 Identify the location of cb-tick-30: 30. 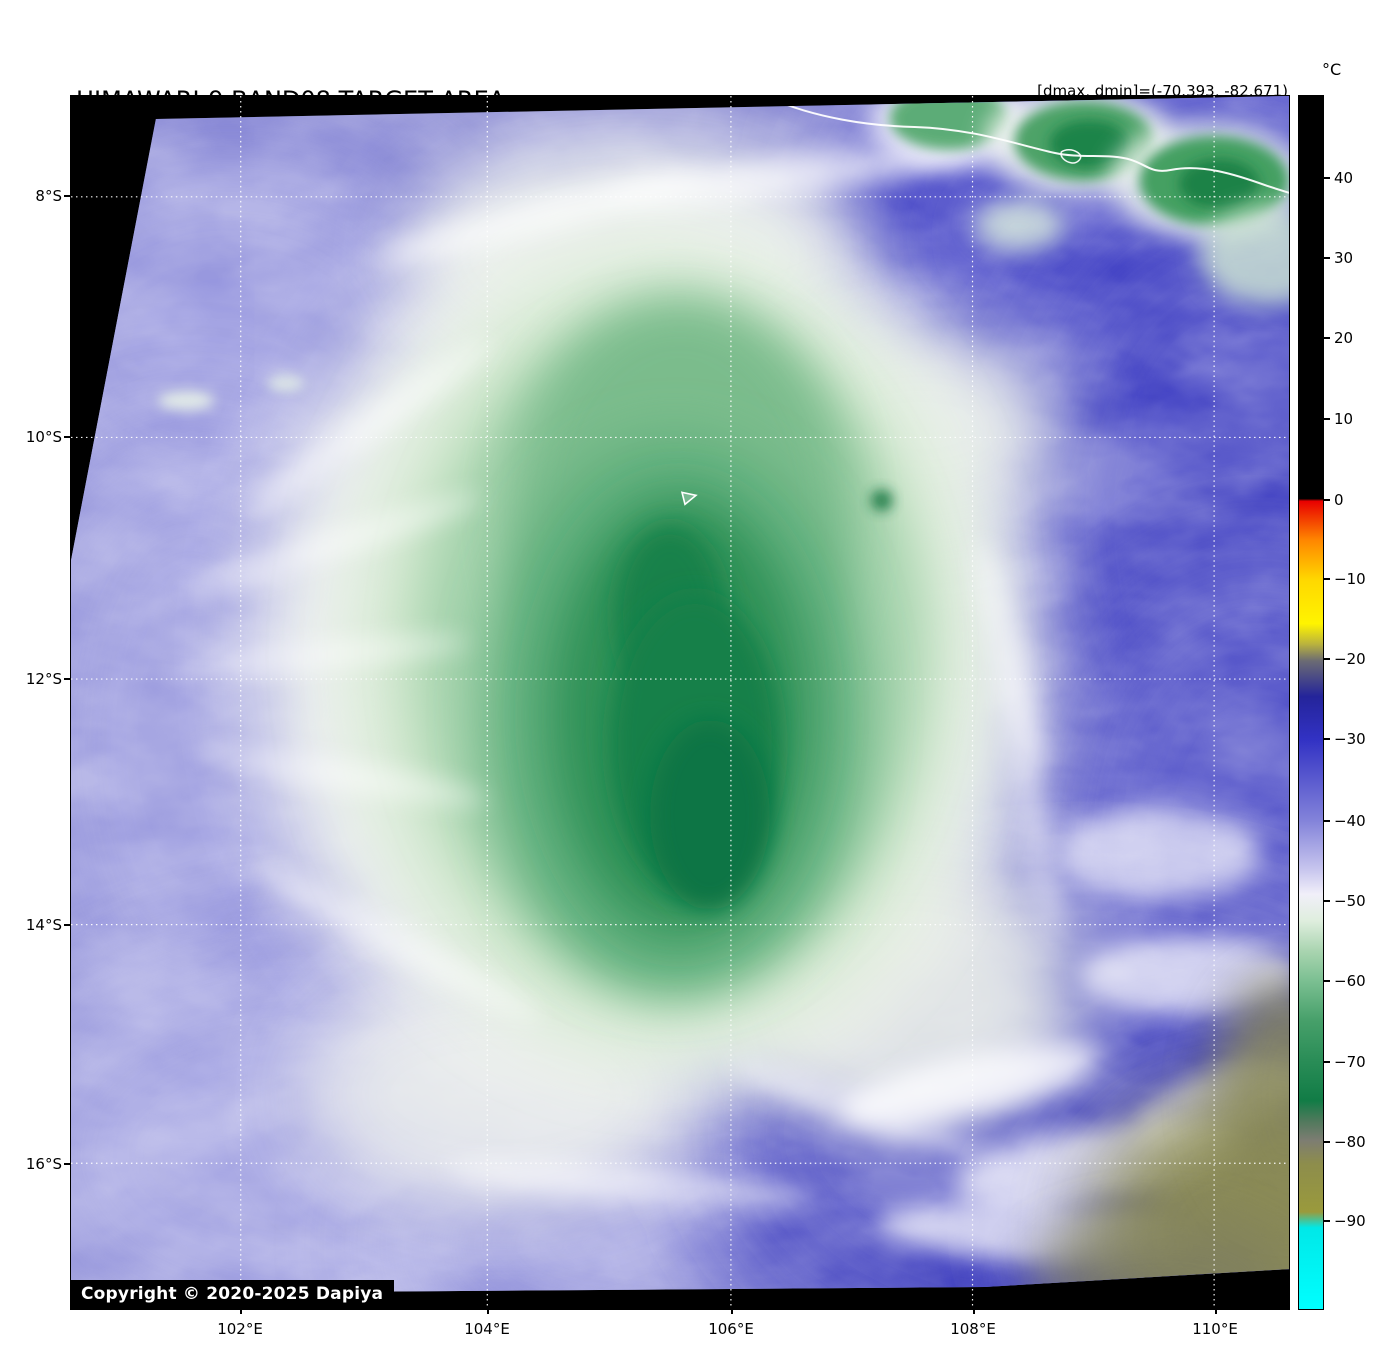
(1338, 258).